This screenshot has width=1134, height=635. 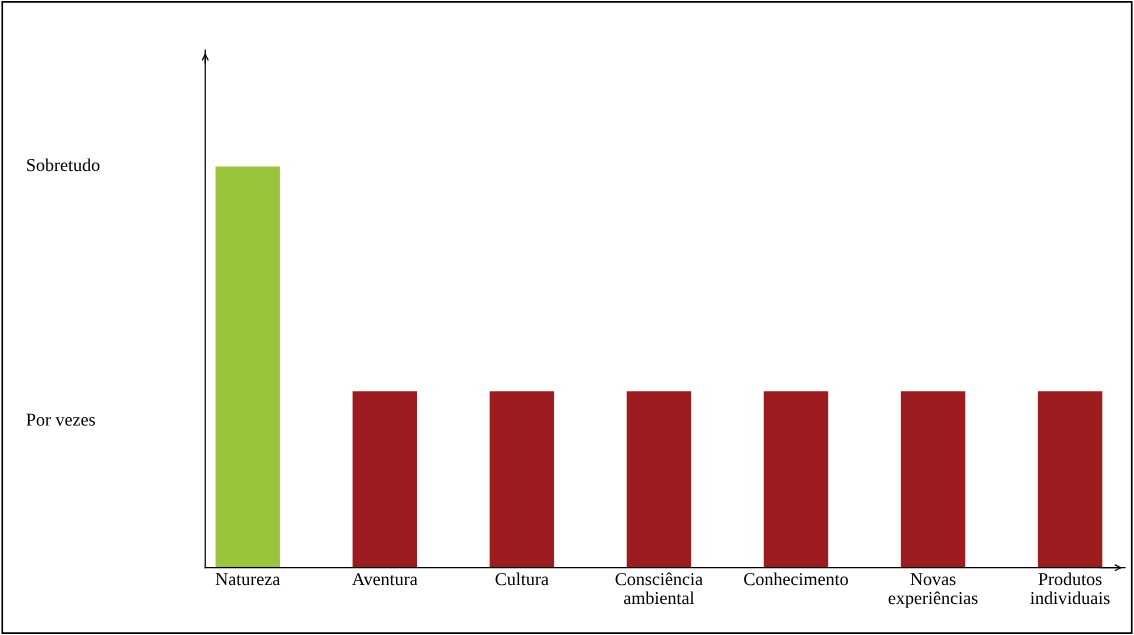 I want to click on text: Por vezes, so click(x=60, y=419).